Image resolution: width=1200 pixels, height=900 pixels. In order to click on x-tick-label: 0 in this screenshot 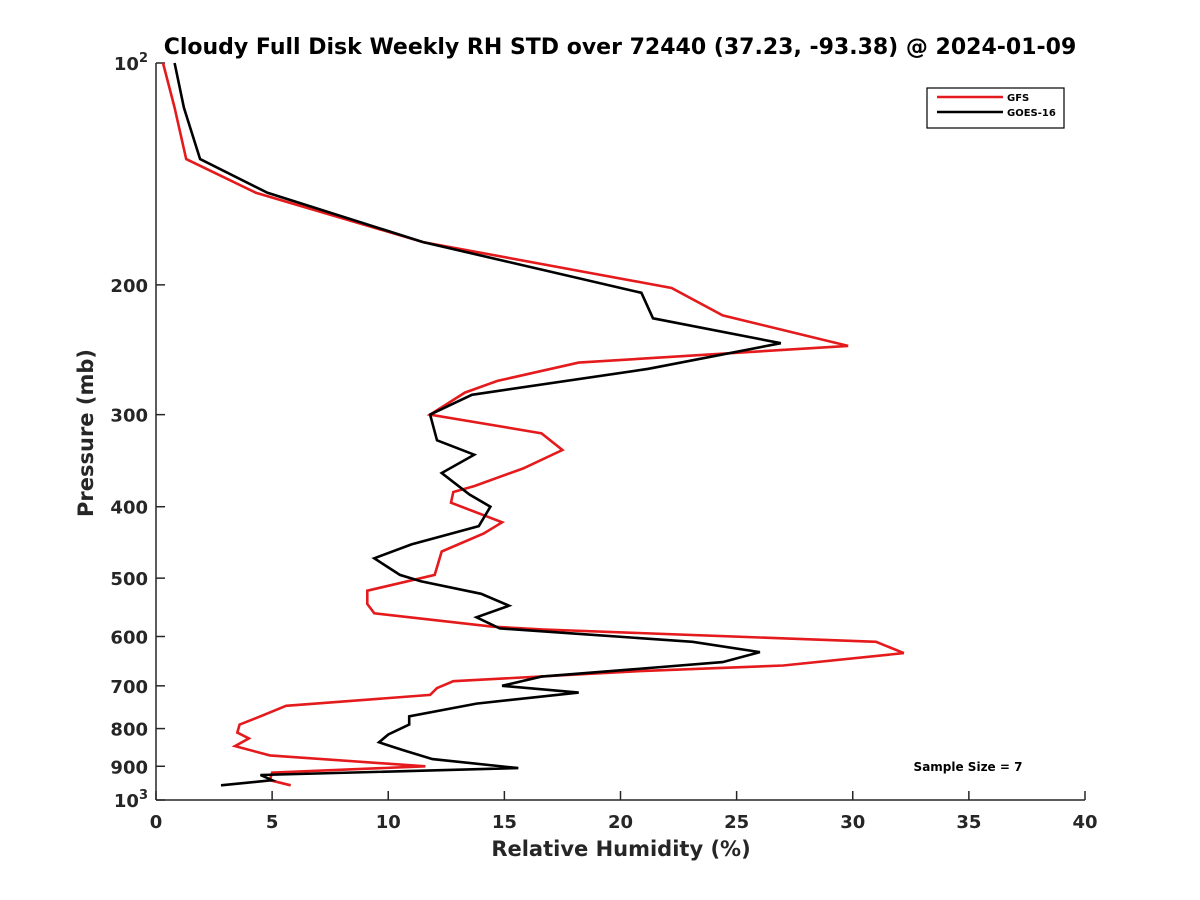, I will do `click(156, 822)`.